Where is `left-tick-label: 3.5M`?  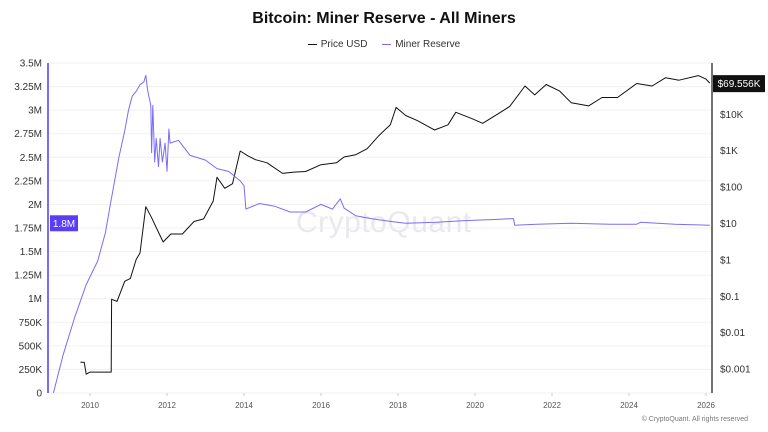
left-tick-label: 3.5M is located at coordinates (31, 64).